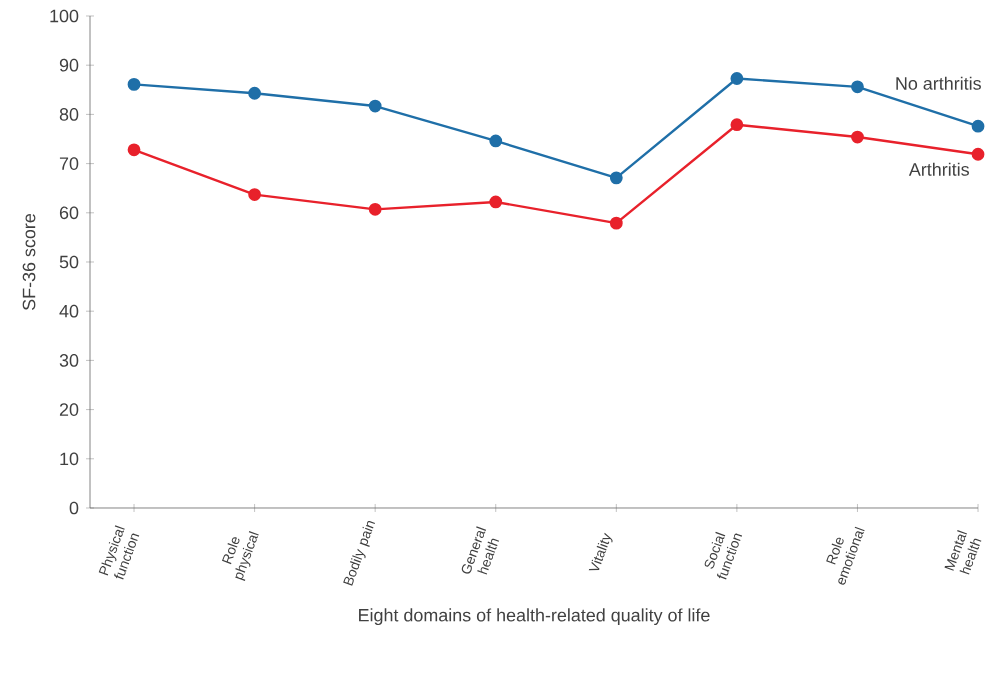 This screenshot has height=692, width=1000. What do you see at coordinates (534, 617) in the screenshot?
I see `x-axis-title: Eight domains of health-related quality of life` at bounding box center [534, 617].